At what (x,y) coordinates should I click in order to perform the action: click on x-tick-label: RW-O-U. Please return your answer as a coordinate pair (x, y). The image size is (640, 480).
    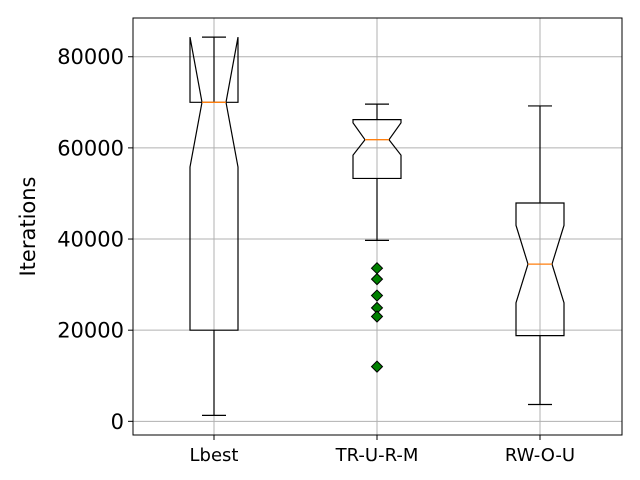
    Looking at the image, I should click on (540, 455).